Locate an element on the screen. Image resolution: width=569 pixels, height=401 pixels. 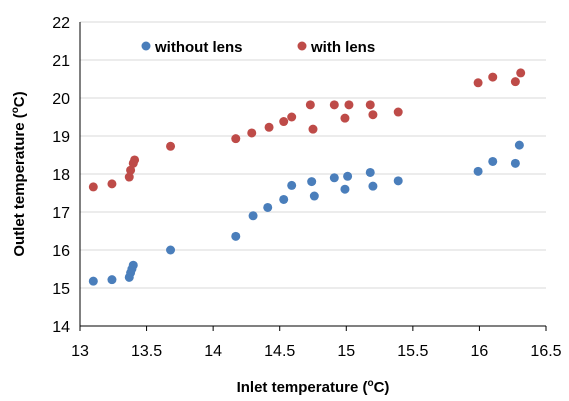
x-axis-title-sup: o is located at coordinates (370, 383).